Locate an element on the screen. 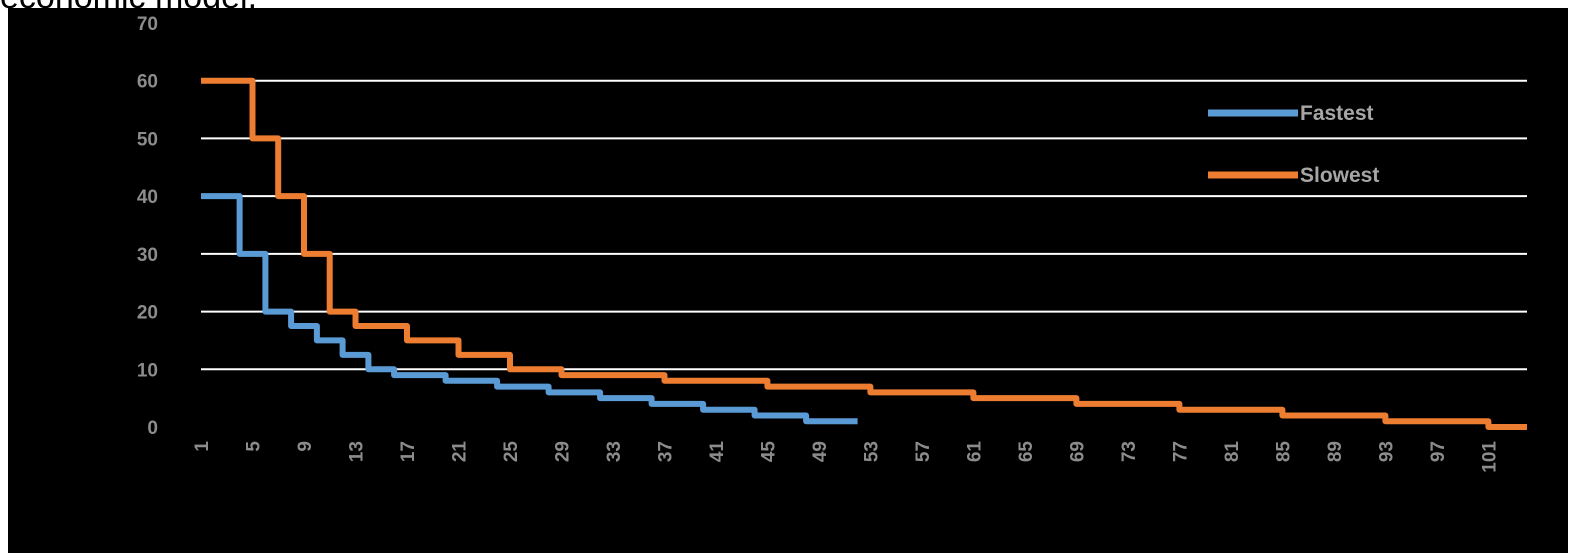 The width and height of the screenshot is (1575, 553). x-tick-label: 93 is located at coordinates (1386, 451).